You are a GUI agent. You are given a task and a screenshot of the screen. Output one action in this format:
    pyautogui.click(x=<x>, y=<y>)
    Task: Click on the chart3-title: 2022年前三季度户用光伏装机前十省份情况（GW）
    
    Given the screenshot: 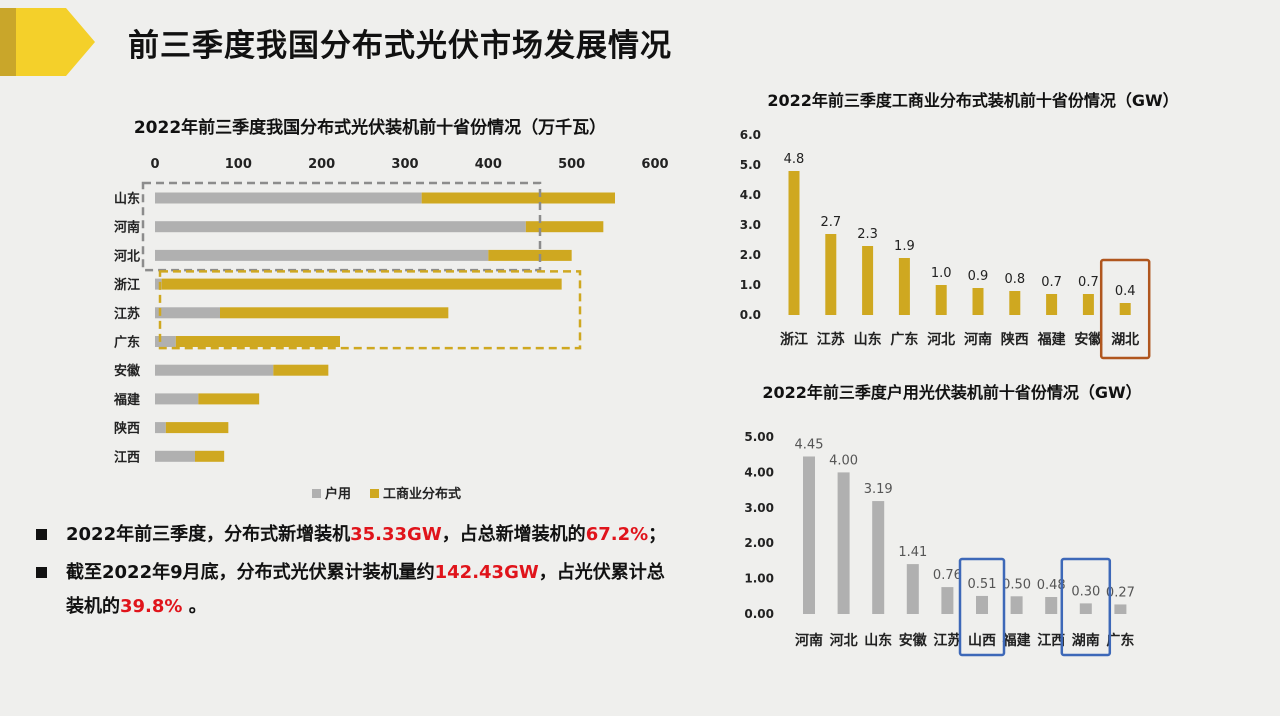 What is the action you would take?
    pyautogui.click(x=951, y=392)
    